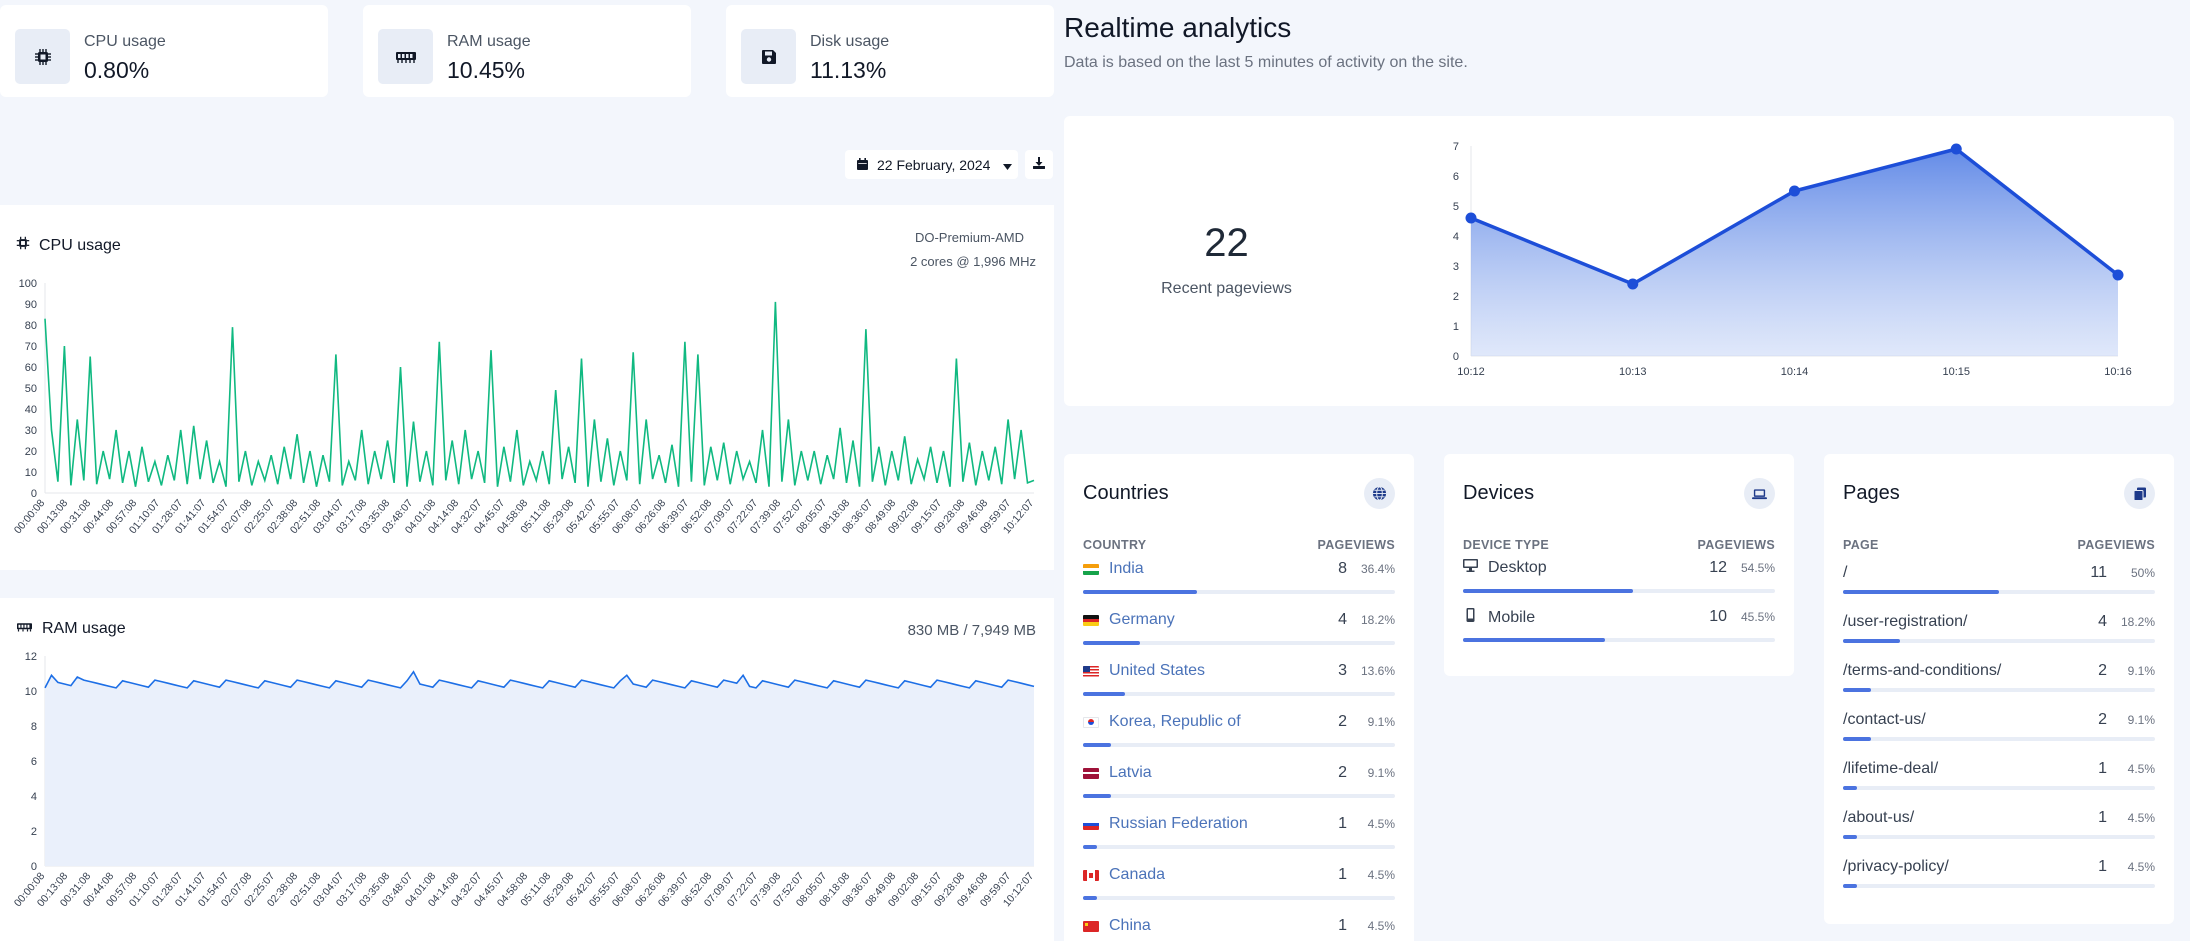 The height and width of the screenshot is (941, 2190). What do you see at coordinates (1239, 733) in the screenshot?
I see `country-row: Korea, Republic of 2 9.1%` at bounding box center [1239, 733].